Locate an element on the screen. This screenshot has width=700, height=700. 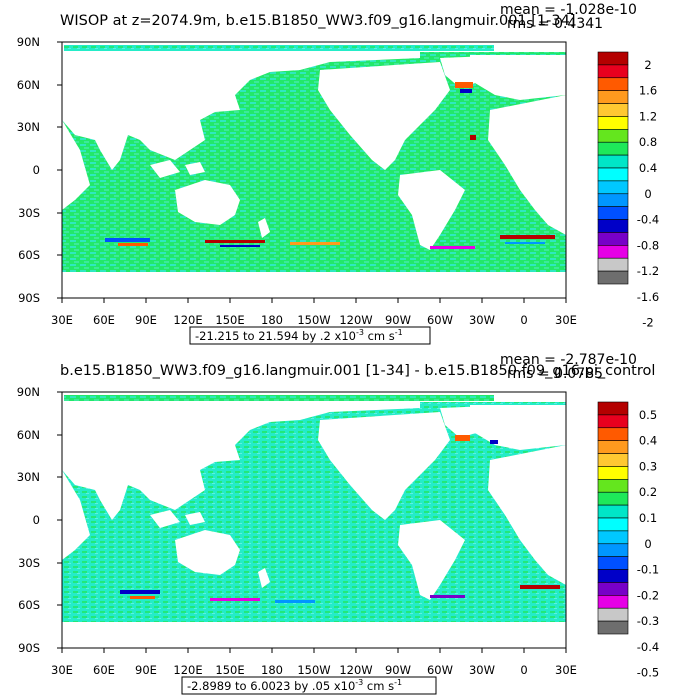
stats-rms: rms = 0.4341 is located at coordinates (555, 24).